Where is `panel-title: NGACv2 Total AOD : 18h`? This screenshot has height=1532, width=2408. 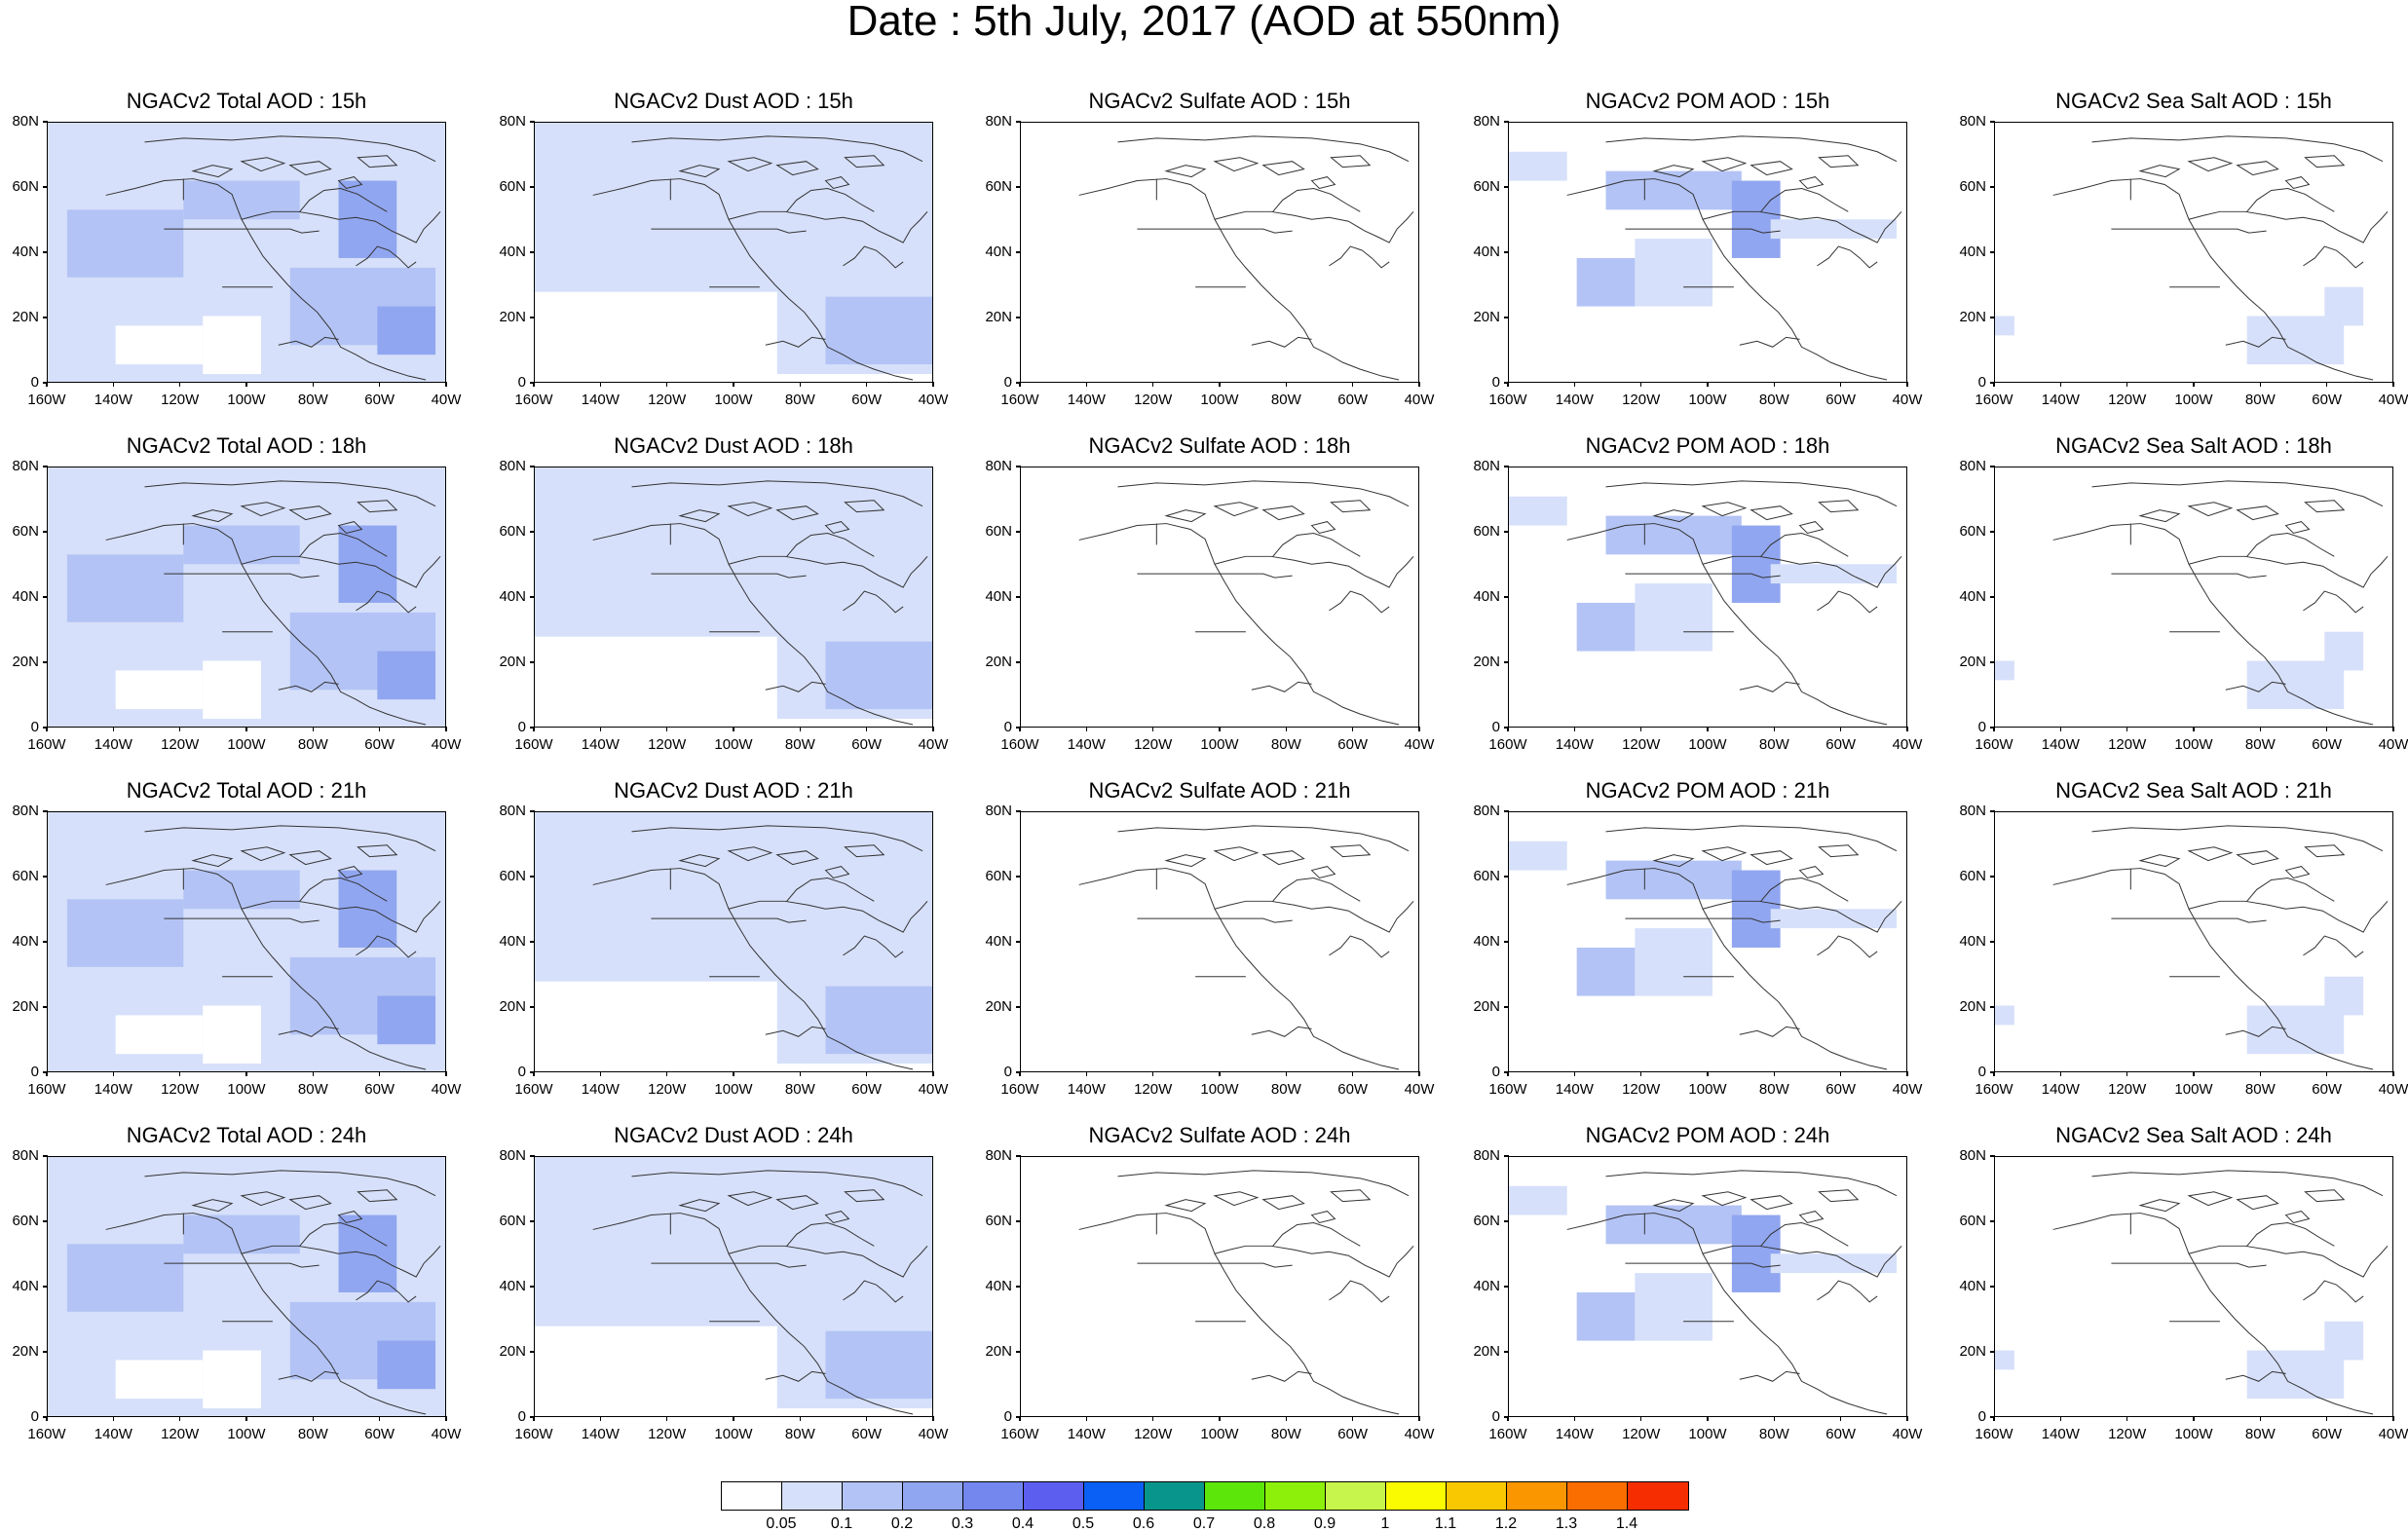
panel-title: NGACv2 Total AOD : 18h is located at coordinates (246, 445).